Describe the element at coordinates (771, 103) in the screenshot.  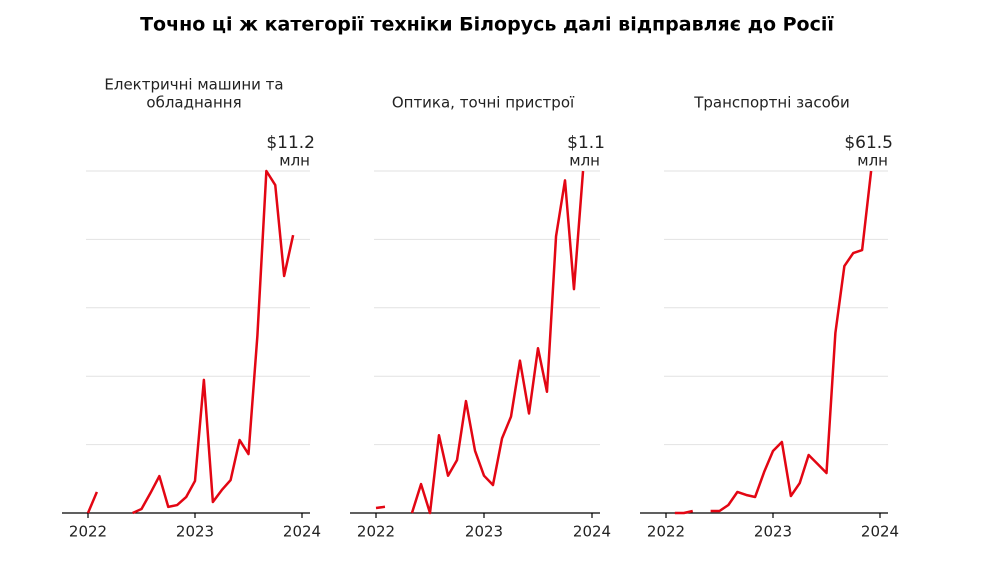
I see `panel-title: Транспортні засоби` at that location.